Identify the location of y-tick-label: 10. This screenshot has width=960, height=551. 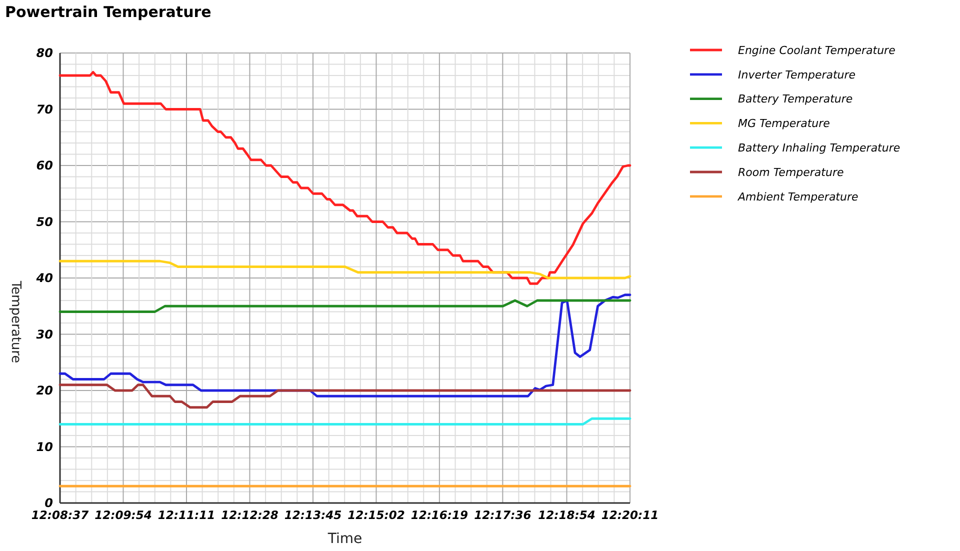
(44, 447).